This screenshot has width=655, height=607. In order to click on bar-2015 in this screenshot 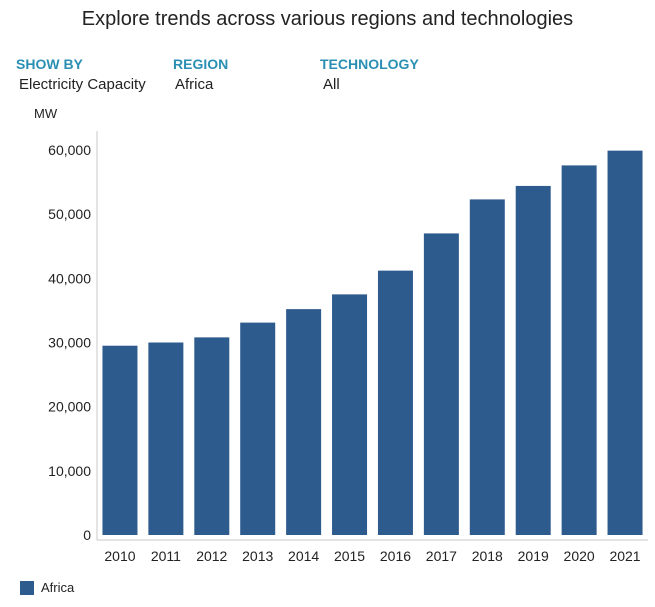, I will do `click(350, 414)`.